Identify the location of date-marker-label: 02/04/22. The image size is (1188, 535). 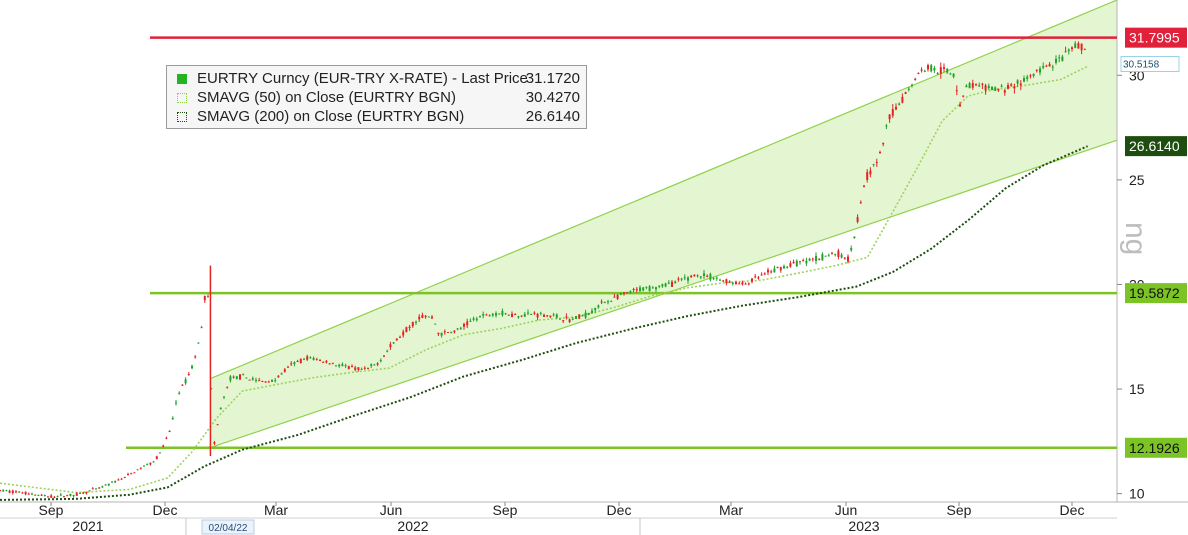
(228, 528).